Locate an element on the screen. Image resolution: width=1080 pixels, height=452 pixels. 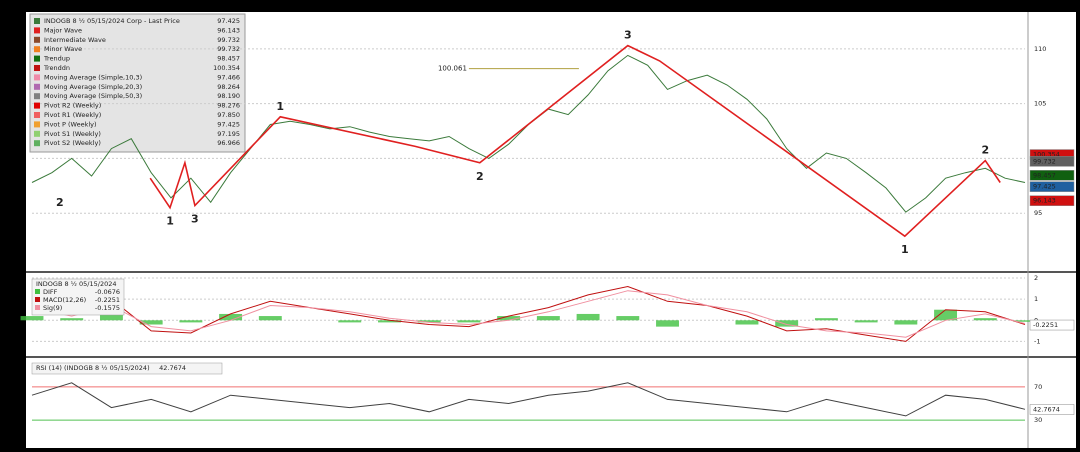
legend-value: 97.850 is located at coordinates (228, 115).